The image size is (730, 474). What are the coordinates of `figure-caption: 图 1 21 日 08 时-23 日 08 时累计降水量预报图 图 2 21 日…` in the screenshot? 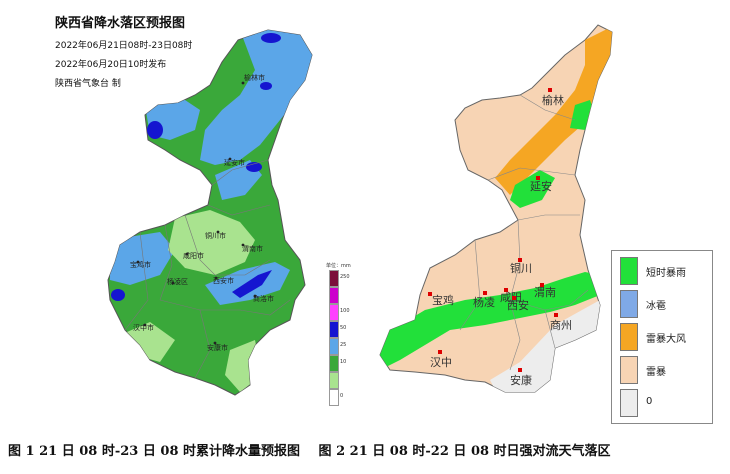 It's located at (365, 452).